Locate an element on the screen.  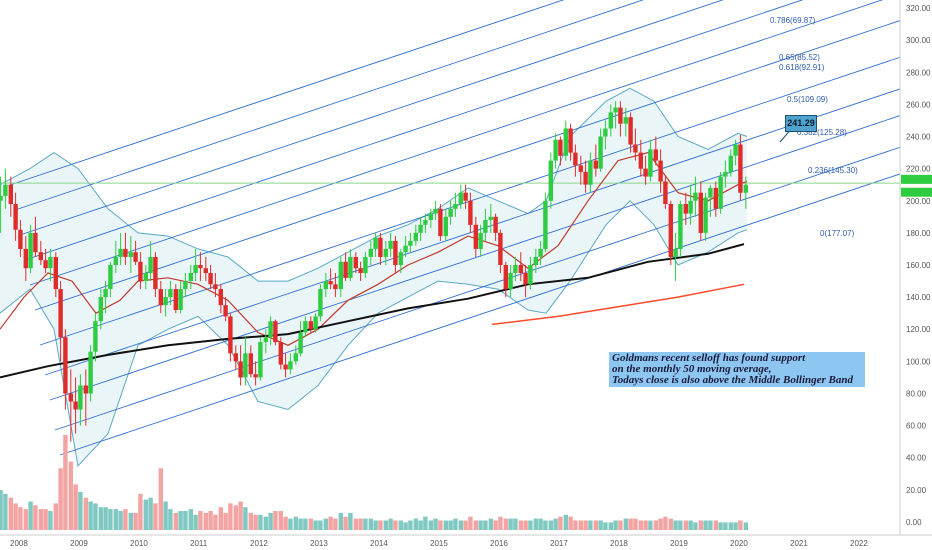
last-price-tag: 241.29 is located at coordinates (801, 123).